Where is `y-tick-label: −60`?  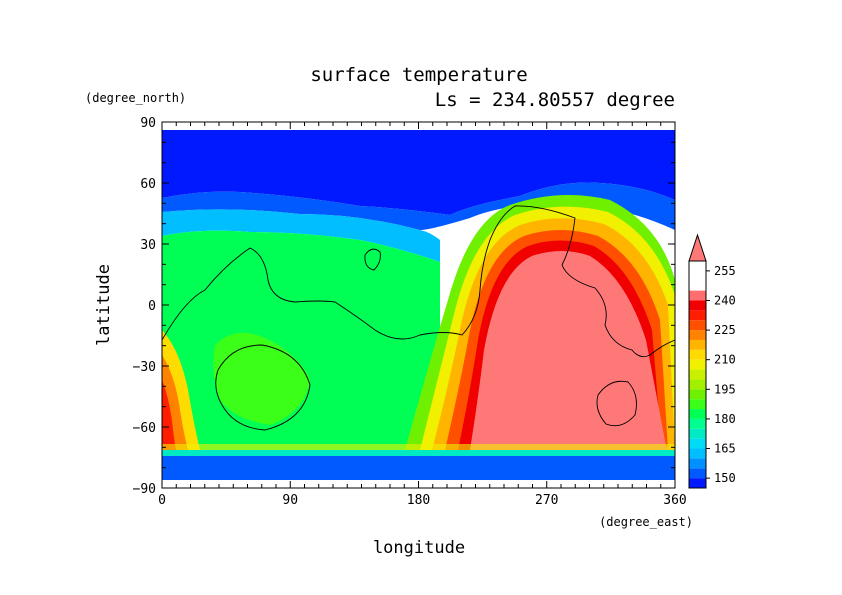
y-tick-label: −60 is located at coordinates (144, 428).